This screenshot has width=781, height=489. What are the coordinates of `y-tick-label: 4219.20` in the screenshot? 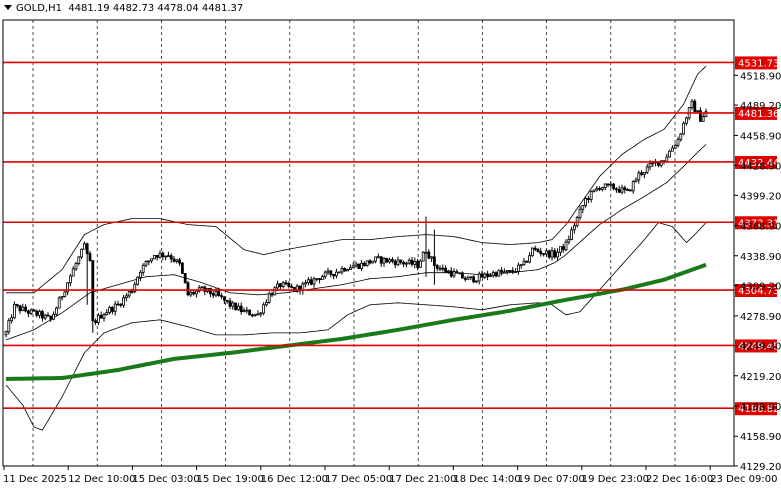 It's located at (760, 377).